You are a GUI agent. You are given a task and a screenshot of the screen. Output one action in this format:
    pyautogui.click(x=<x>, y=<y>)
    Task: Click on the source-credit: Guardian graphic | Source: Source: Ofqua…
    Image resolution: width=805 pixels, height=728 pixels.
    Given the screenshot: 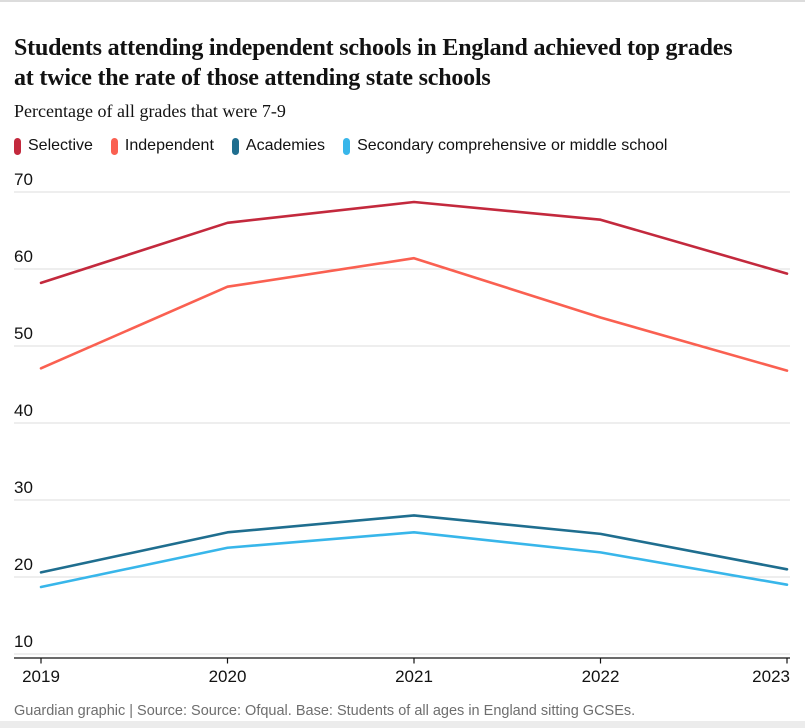 What is the action you would take?
    pyautogui.click(x=325, y=711)
    